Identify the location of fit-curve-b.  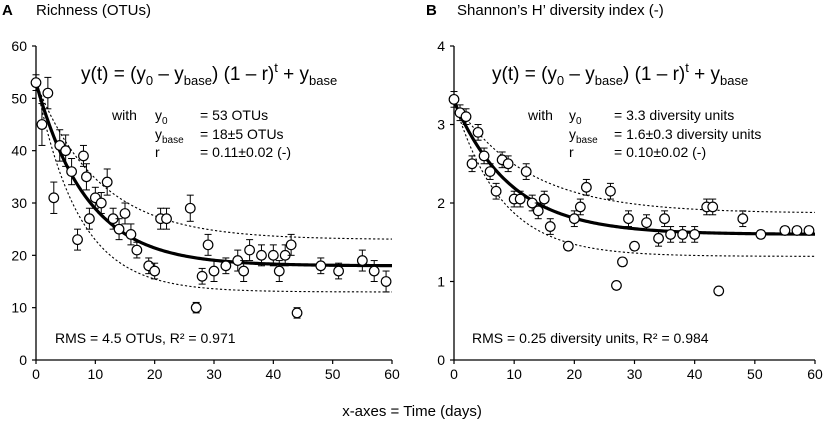
(634, 168).